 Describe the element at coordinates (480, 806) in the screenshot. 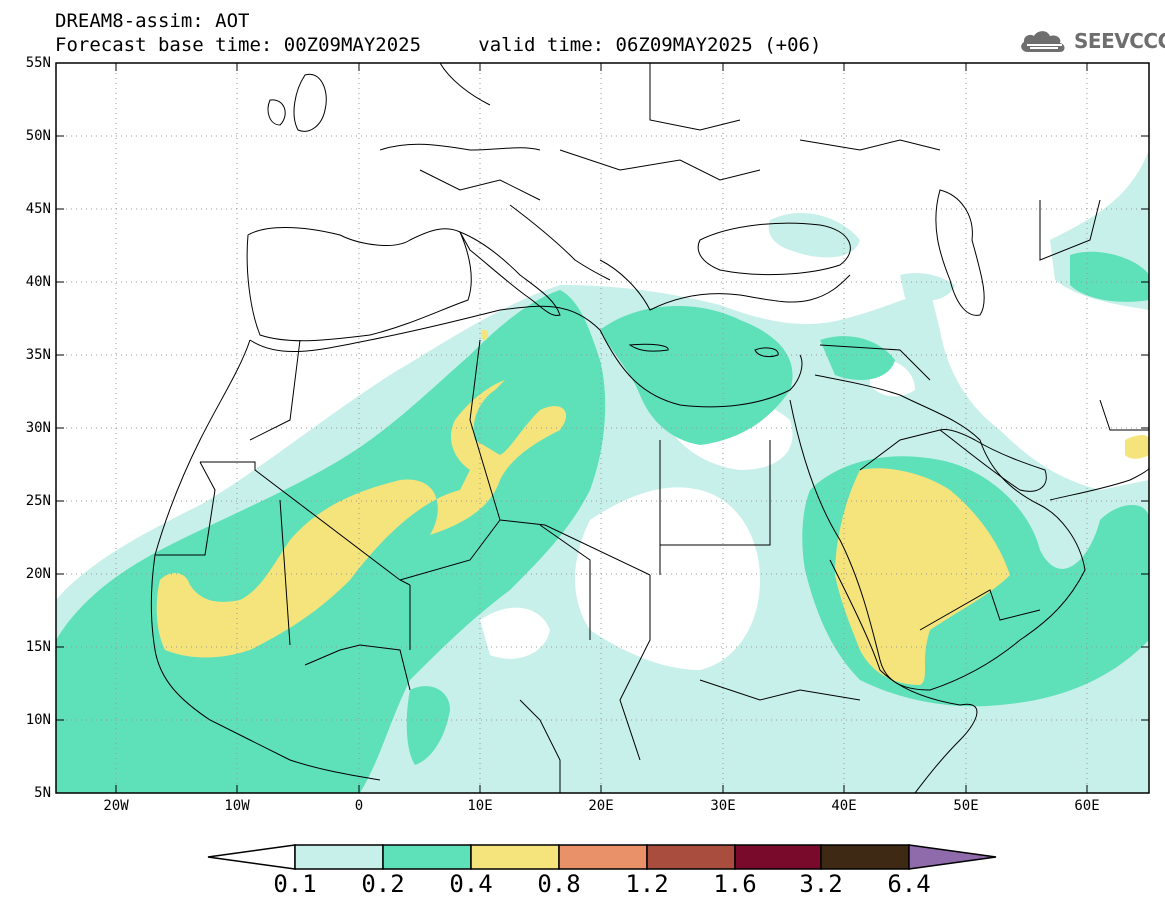

I see `lon-label-10e: 10E` at that location.